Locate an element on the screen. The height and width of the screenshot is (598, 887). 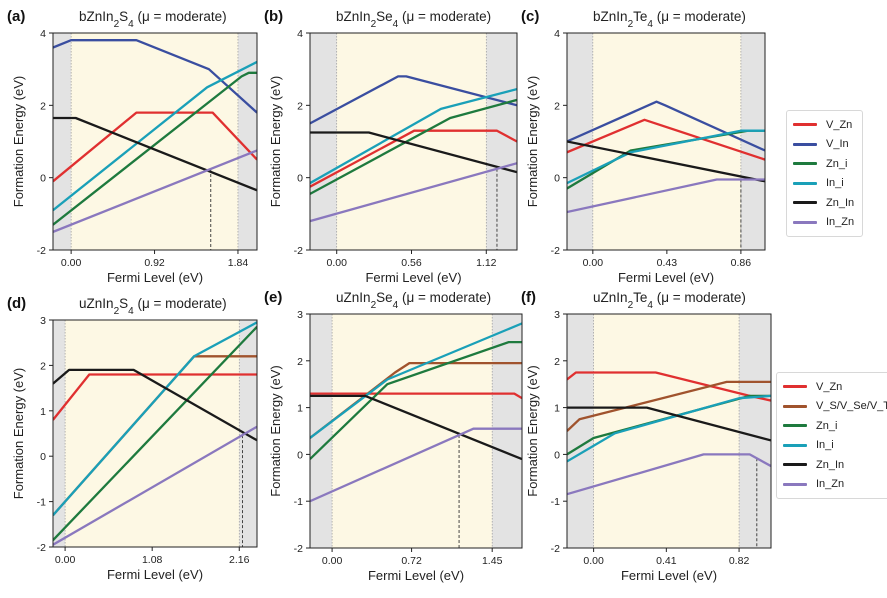
panel-label: (e) is located at coordinates (273, 297).